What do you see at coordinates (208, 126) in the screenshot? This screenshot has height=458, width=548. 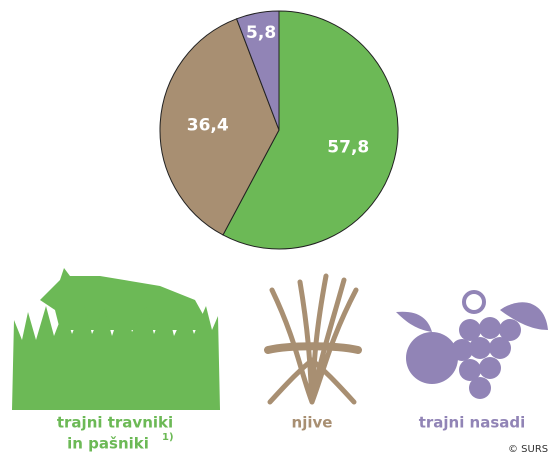 I see `value-label: 36,4` at bounding box center [208, 126].